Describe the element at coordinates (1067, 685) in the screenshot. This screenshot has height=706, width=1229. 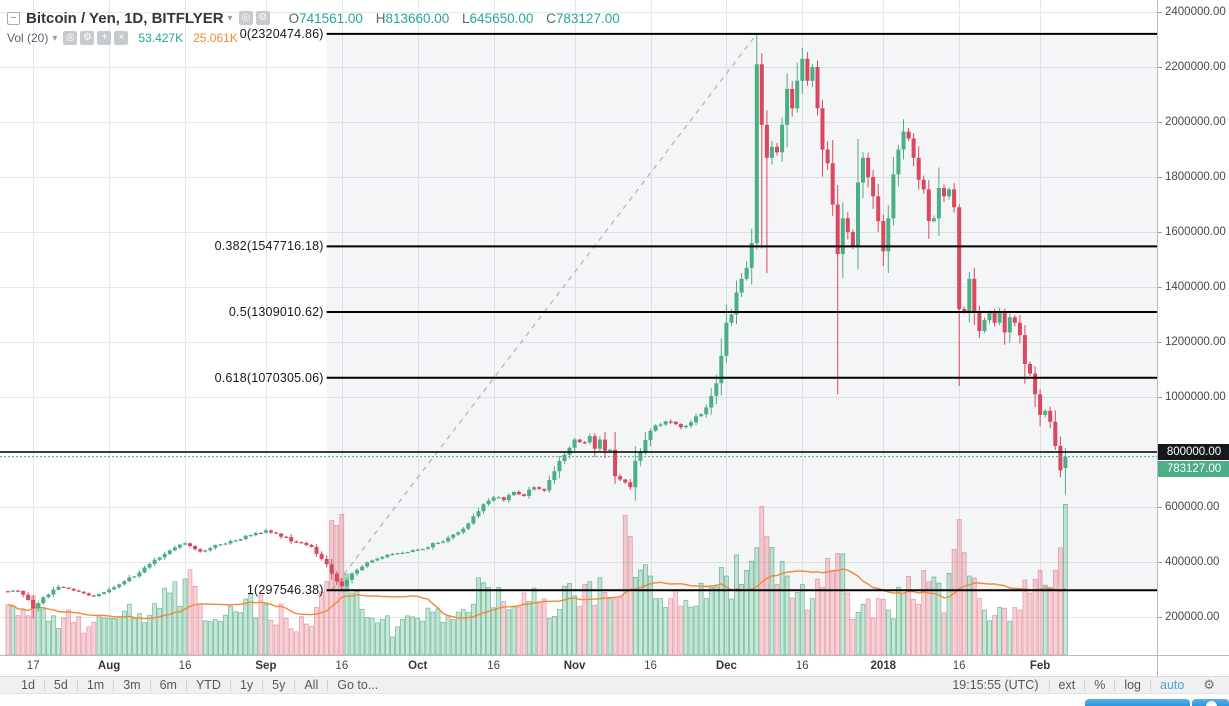
I see `ext-button: ext` at that location.